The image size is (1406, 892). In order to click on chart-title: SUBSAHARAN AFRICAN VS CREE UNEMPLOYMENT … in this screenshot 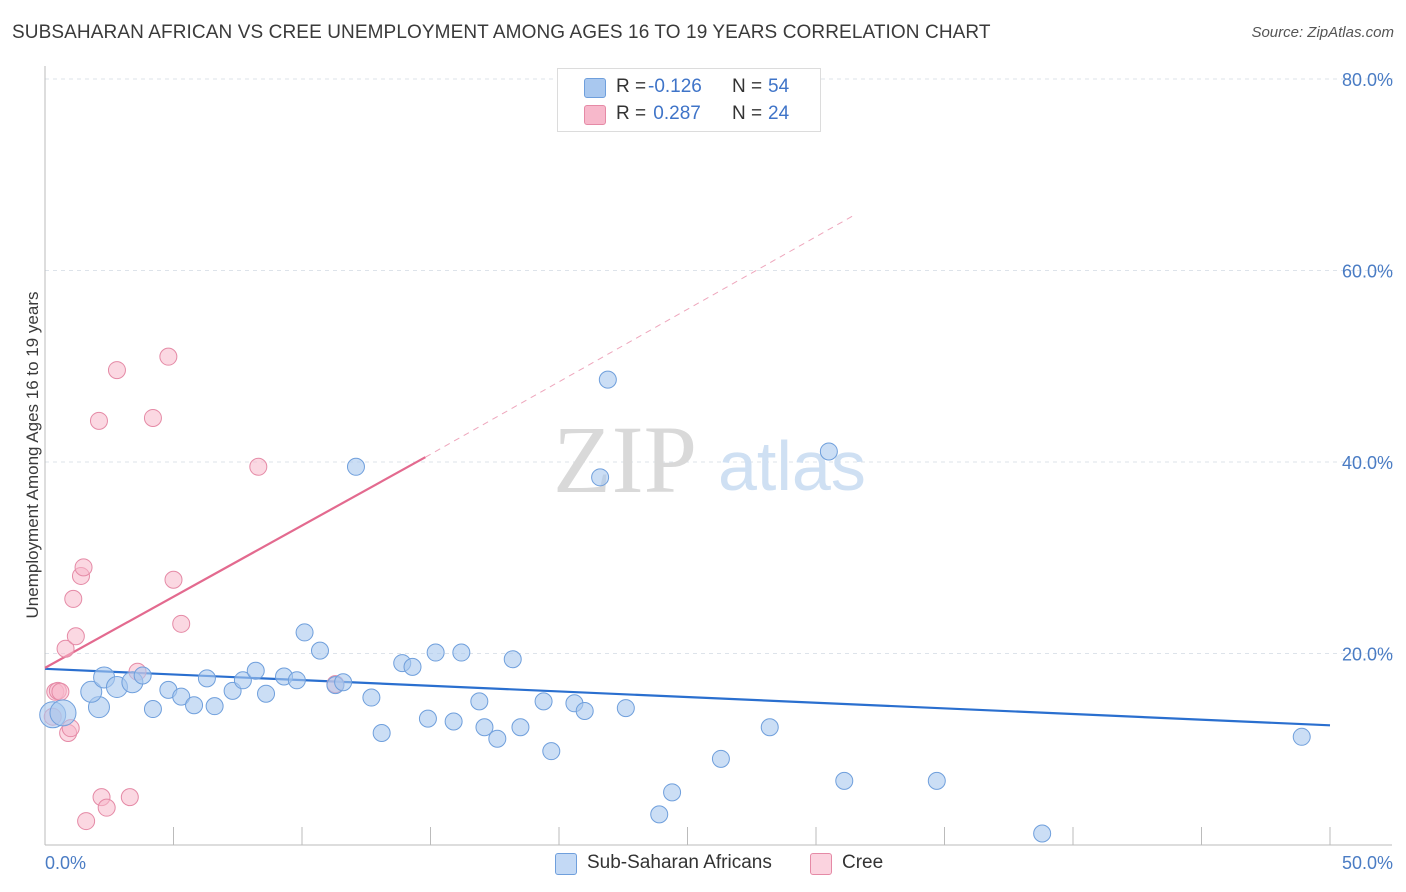, I will do `click(501, 32)`.